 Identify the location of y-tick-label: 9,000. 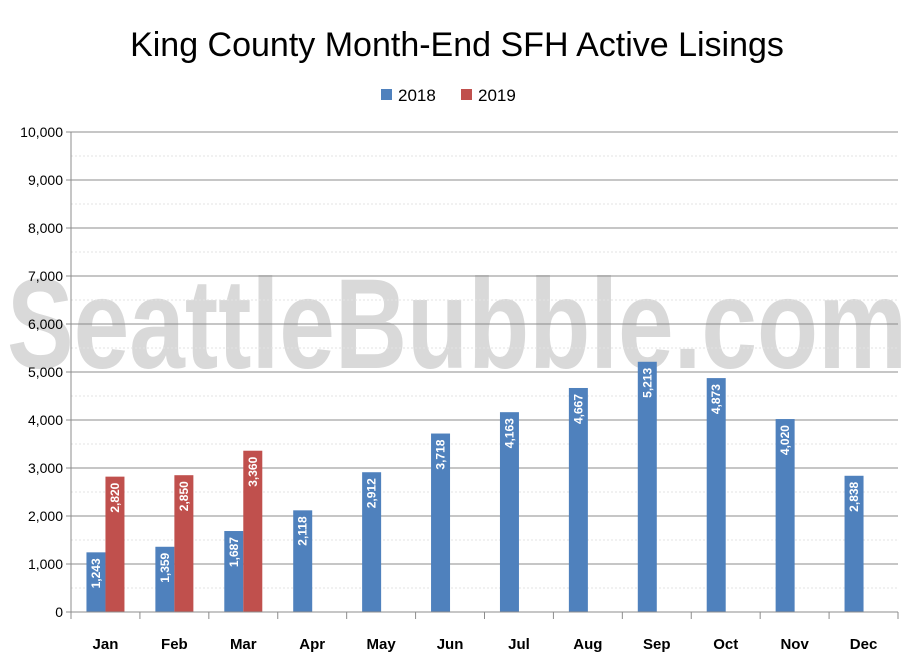
(45, 180).